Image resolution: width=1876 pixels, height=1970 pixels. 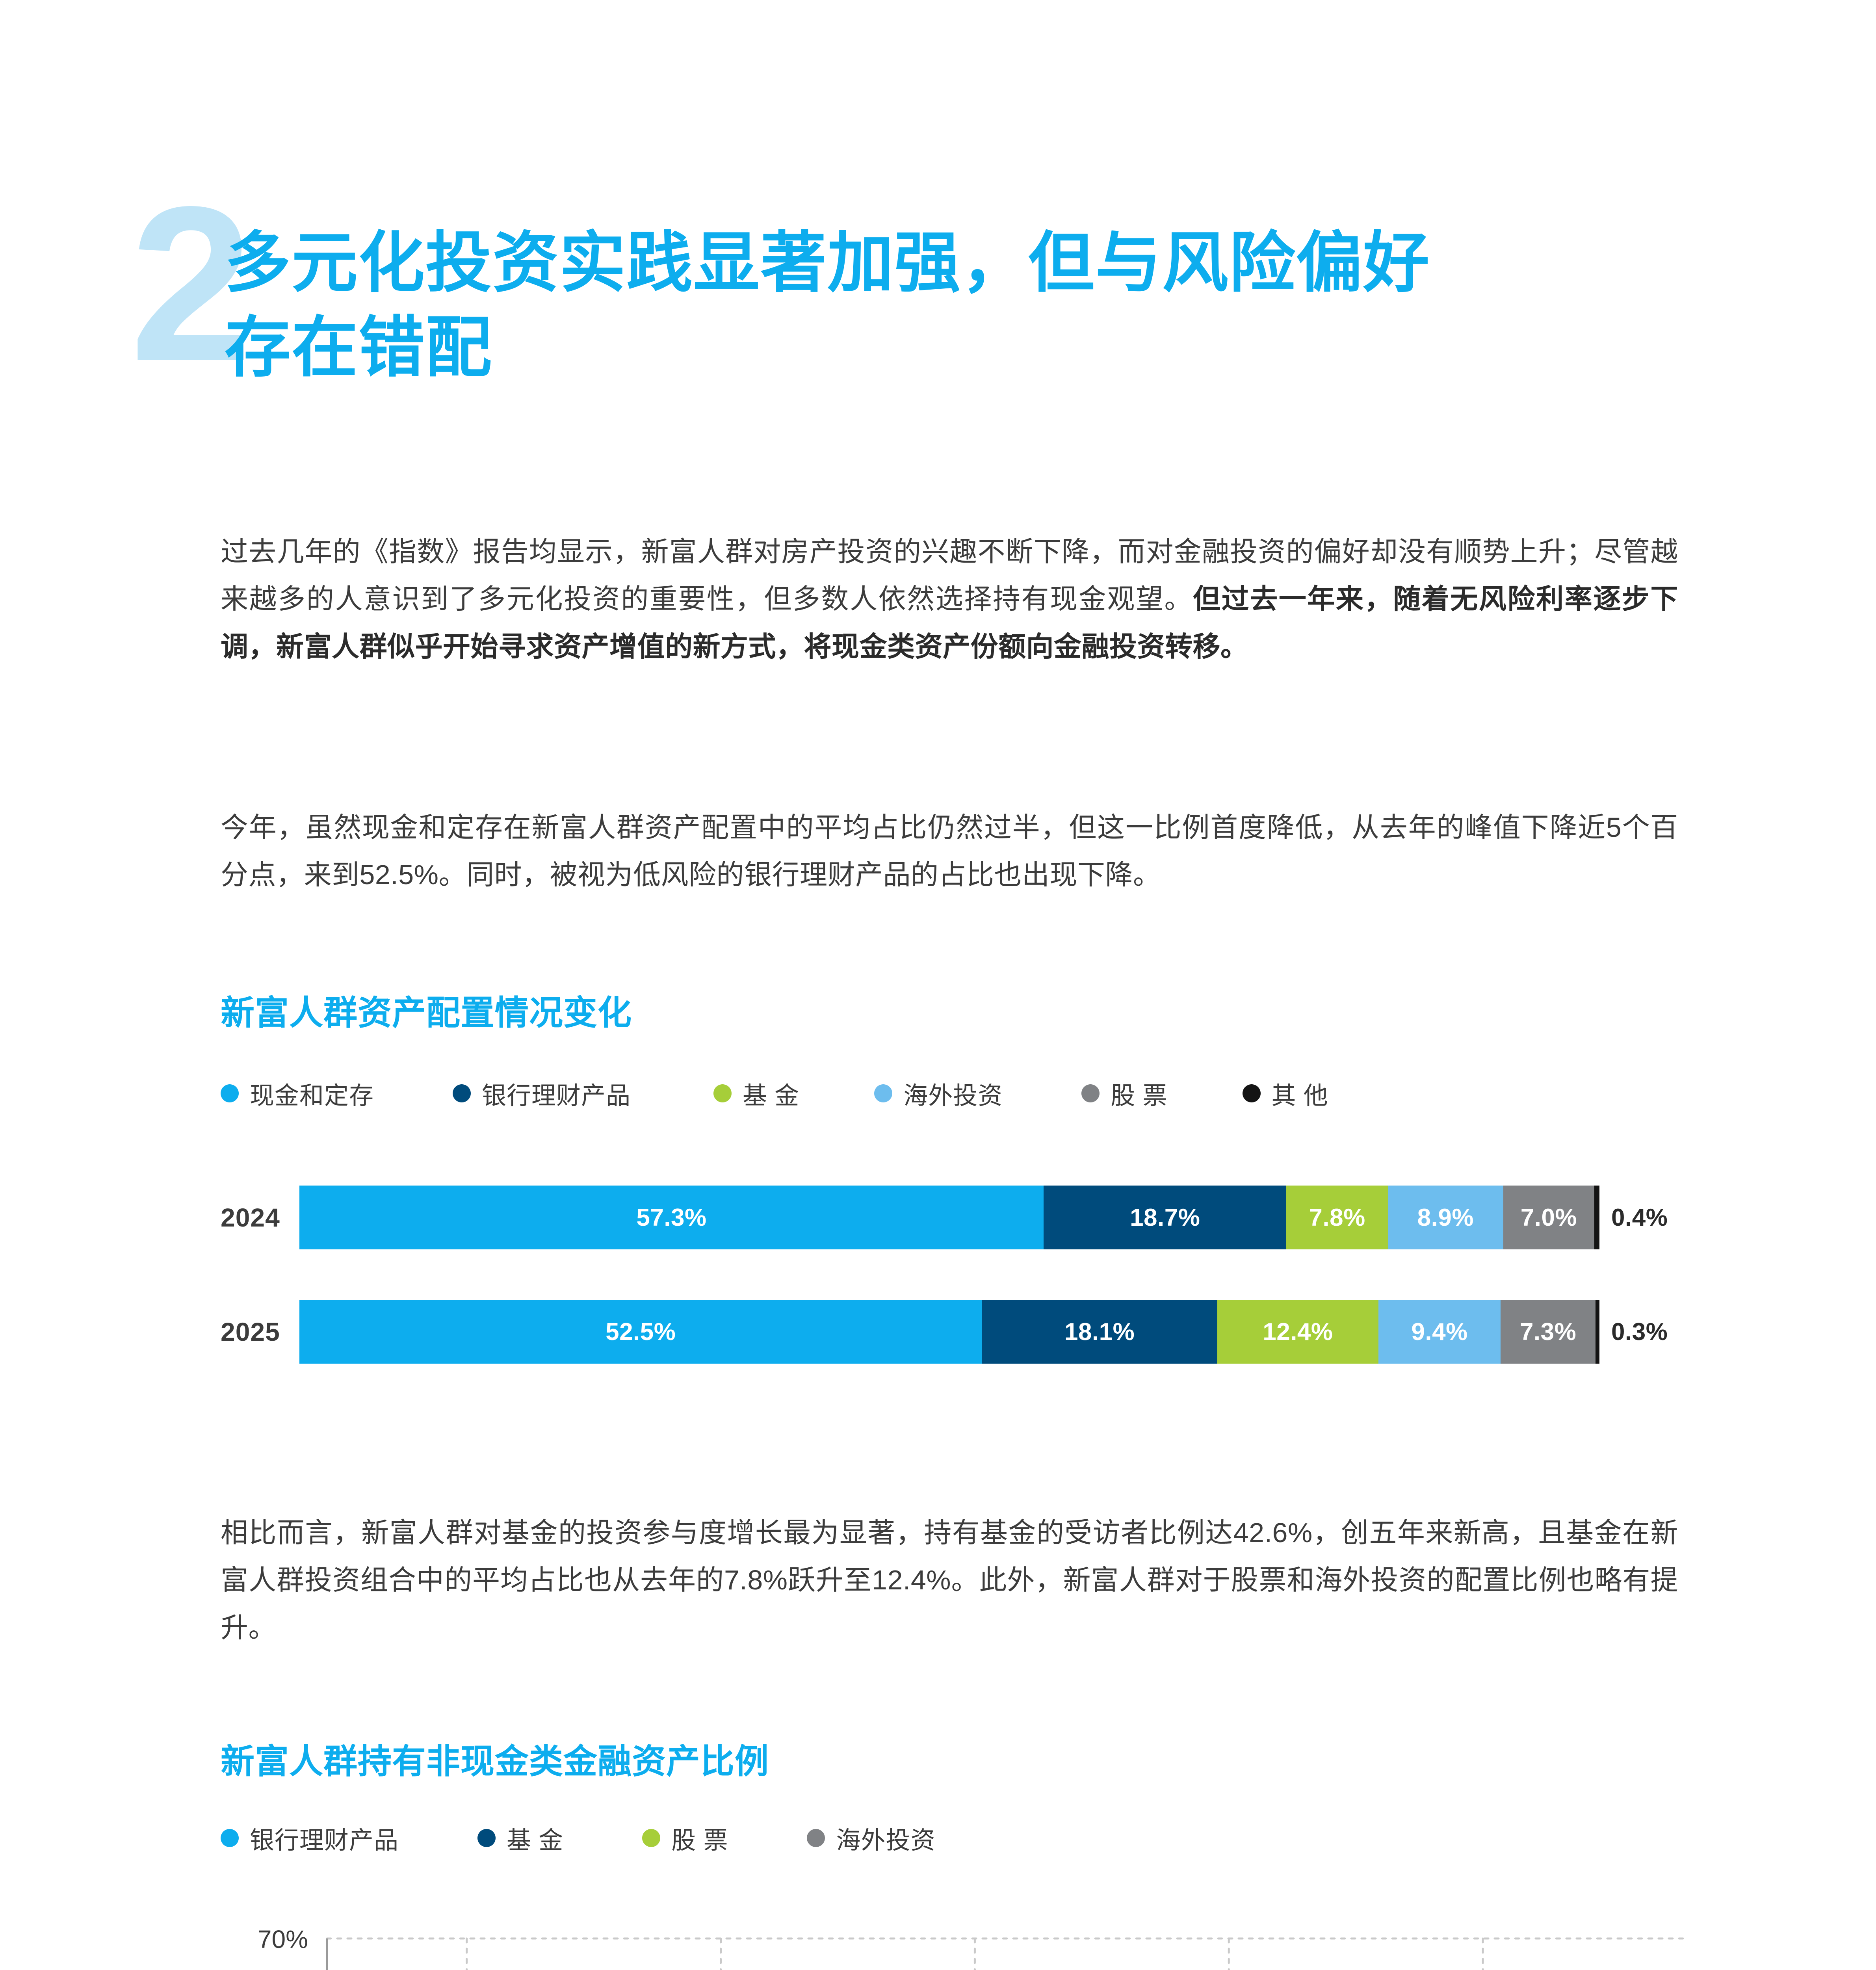 I want to click on stacked-bar-row: 2025 52.5% 18.1% 12.4% 9.4% 7.3% 0.3%, so click(x=961, y=1331).